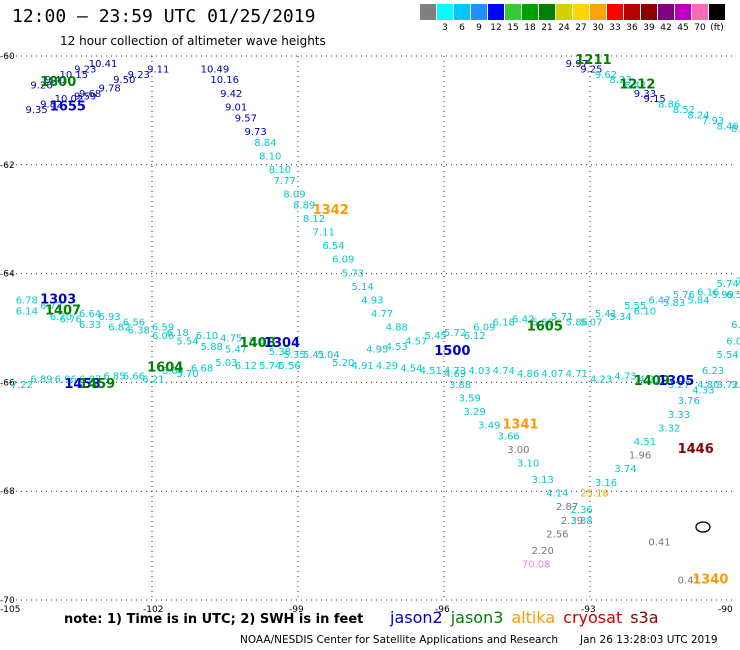  I want to click on latitude-label: -70, so click(7, 601).